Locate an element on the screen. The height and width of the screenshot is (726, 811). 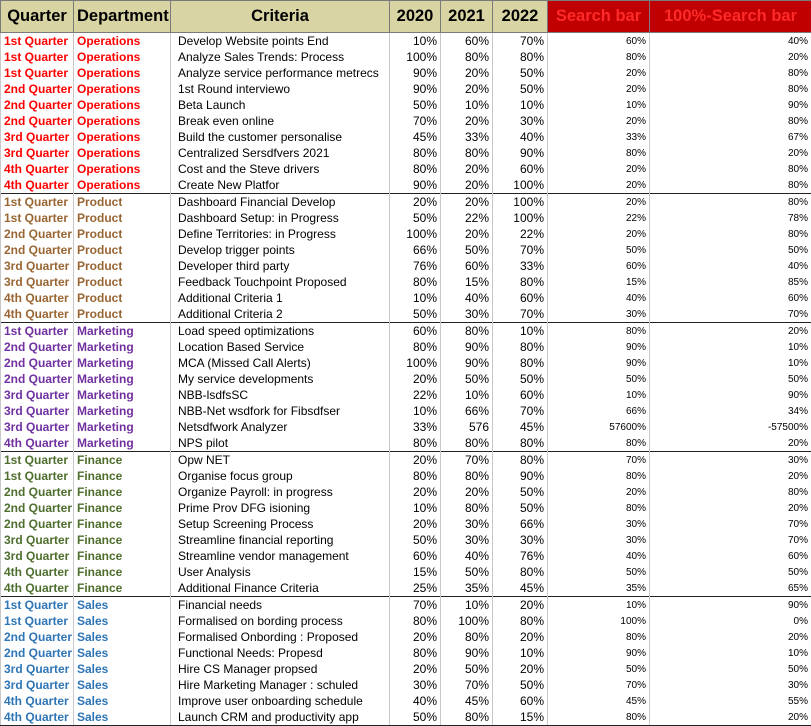
value-2022-cell: 90% is located at coordinates (520, 476).